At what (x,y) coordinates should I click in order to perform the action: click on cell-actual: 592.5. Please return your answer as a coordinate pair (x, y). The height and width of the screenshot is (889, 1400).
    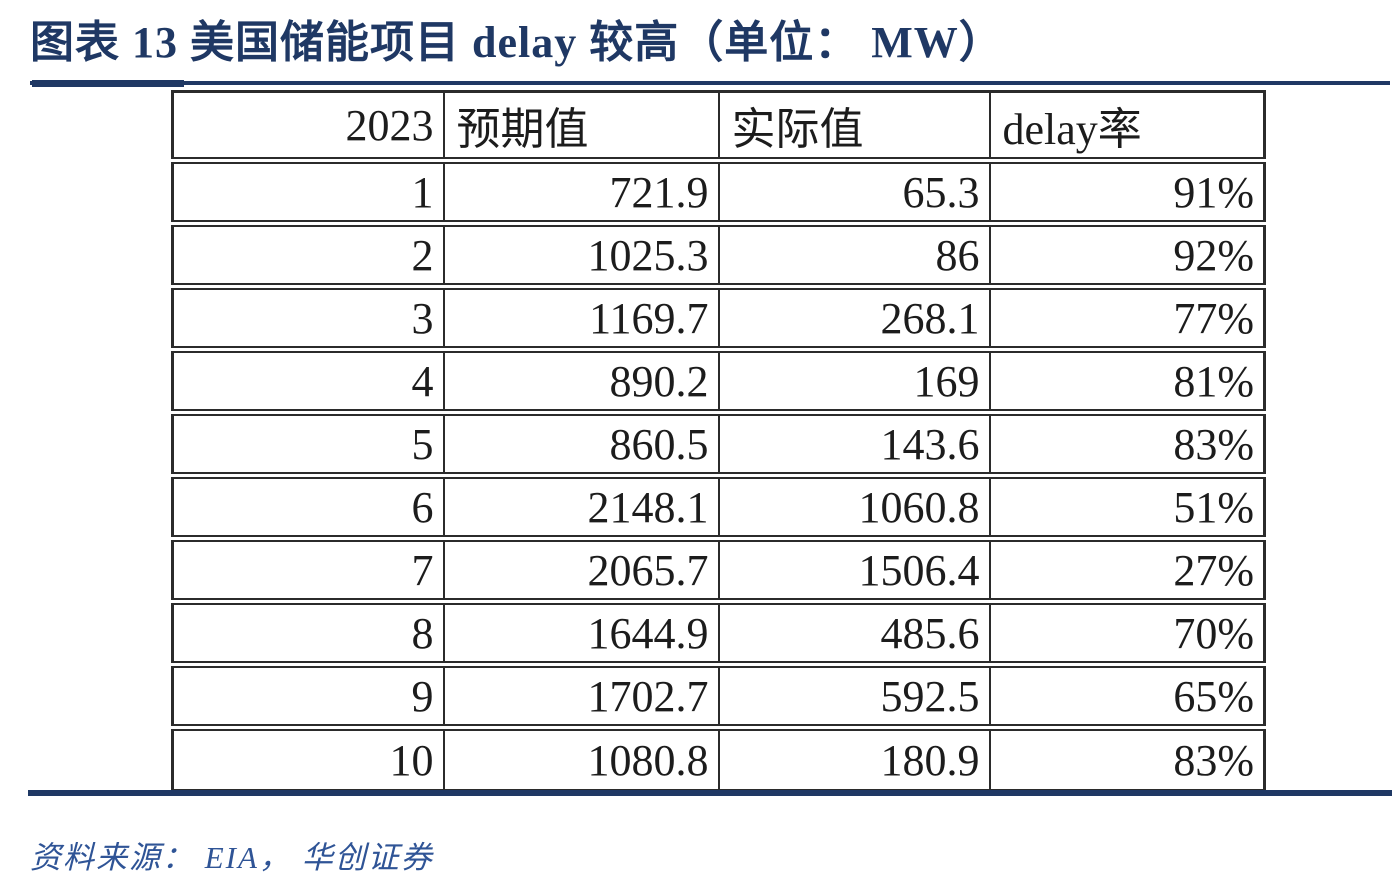
    Looking at the image, I should click on (853, 696).